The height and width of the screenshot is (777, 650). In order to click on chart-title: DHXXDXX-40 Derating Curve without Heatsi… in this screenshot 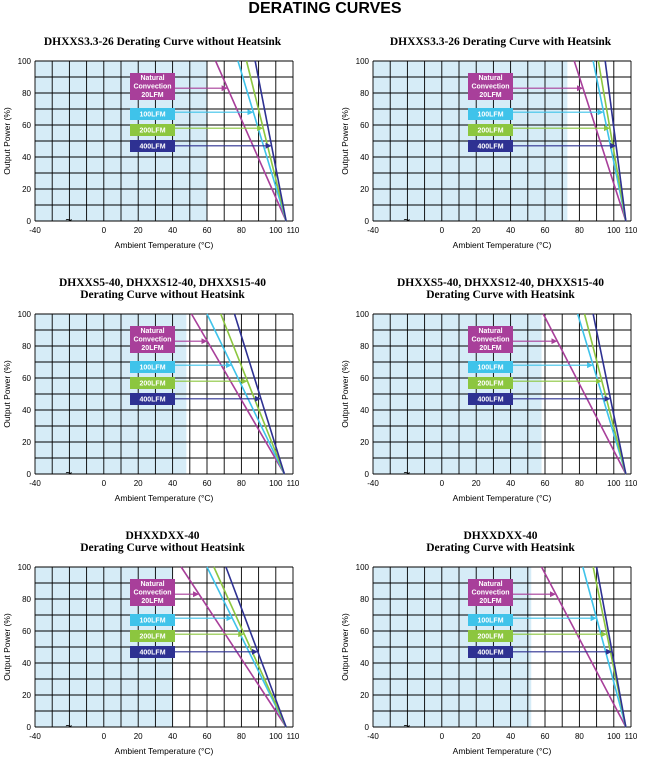, I will do `click(162, 542)`.